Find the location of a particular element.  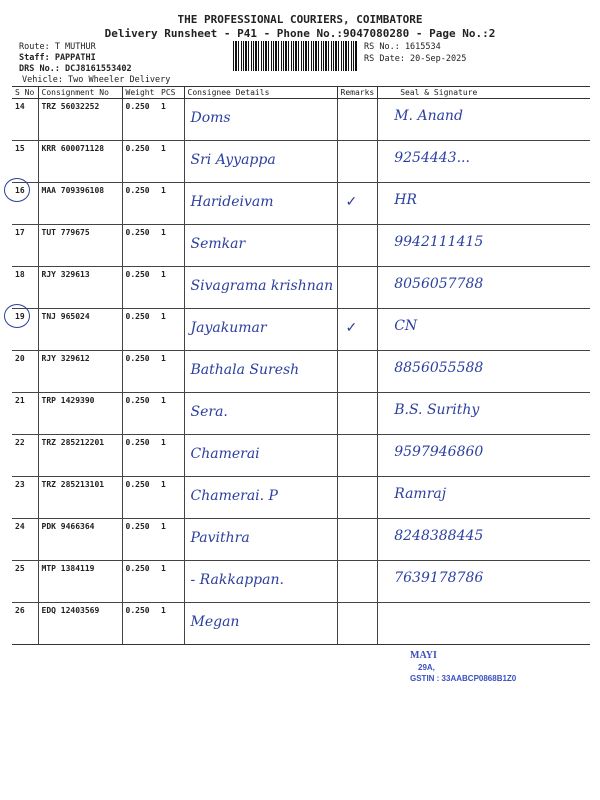

signature-cell: 8248388445 is located at coordinates (483, 539).